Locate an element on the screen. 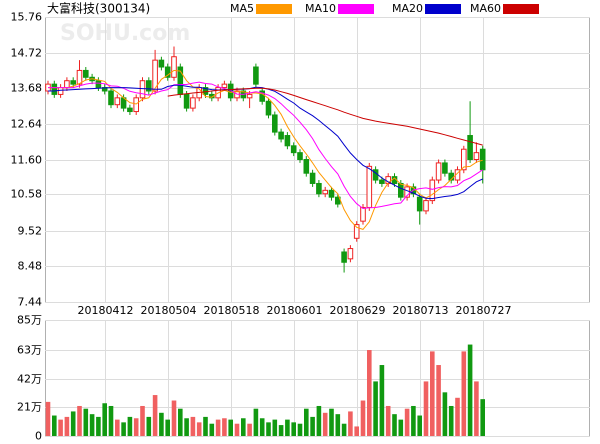 The width and height of the screenshot is (600, 444). watermark: SOHU.com is located at coordinates (125, 33).